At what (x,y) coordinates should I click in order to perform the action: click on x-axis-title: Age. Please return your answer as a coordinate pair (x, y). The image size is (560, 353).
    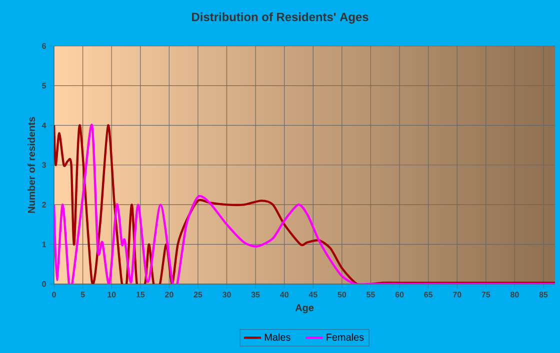
    Looking at the image, I should click on (304, 309).